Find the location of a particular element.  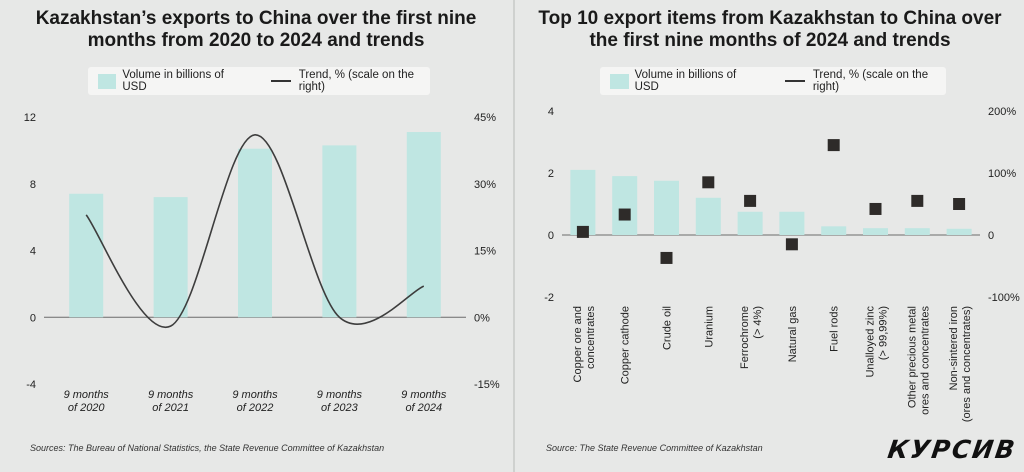

x-tick-label: Crude oil is located at coordinates (668, 328).